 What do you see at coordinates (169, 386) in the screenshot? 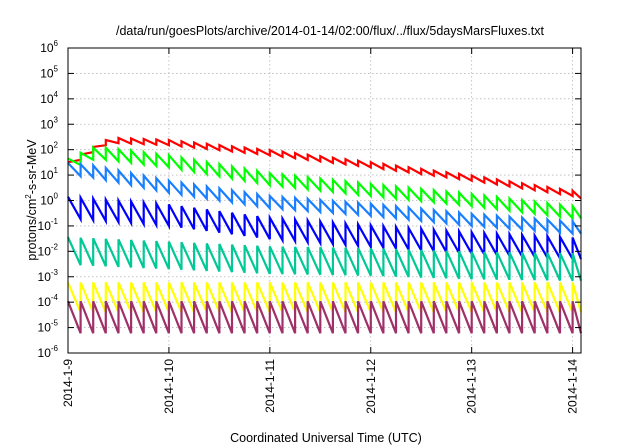
I see `x-tick-label: 2014-1-10` at bounding box center [169, 386].